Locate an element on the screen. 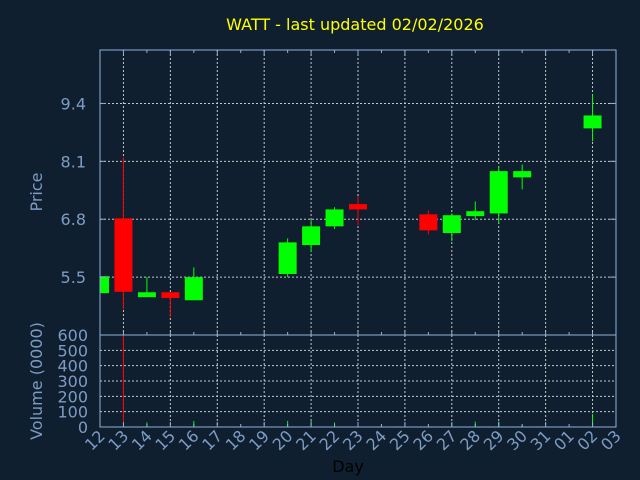 Image resolution: width=640 pixels, height=480 pixels. price-tick-label: 6.8 is located at coordinates (73, 219).